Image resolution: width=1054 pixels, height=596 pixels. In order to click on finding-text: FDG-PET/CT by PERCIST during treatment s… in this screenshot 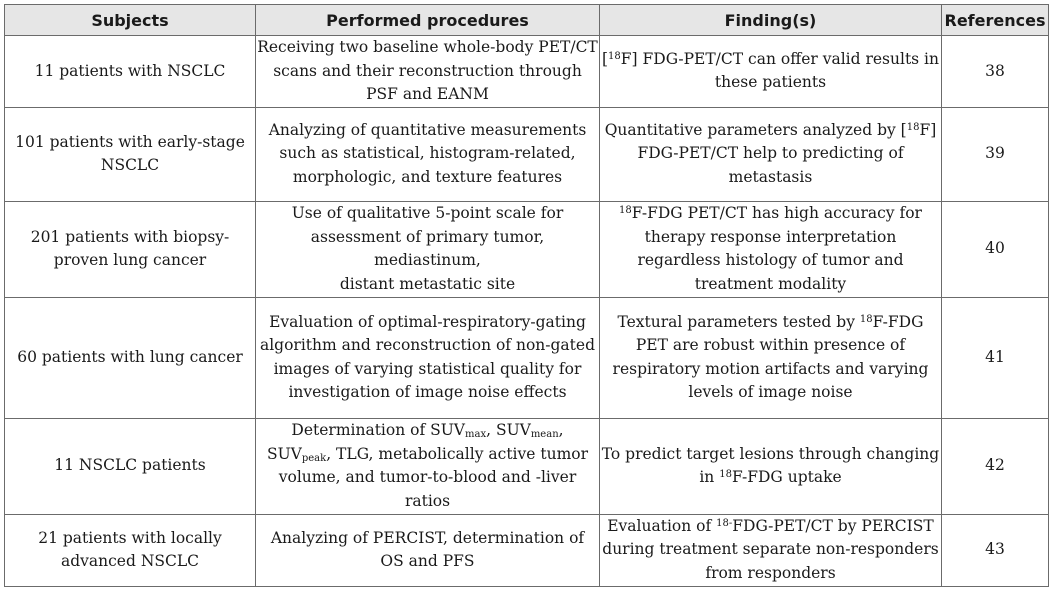, I will do `click(770, 549)`.